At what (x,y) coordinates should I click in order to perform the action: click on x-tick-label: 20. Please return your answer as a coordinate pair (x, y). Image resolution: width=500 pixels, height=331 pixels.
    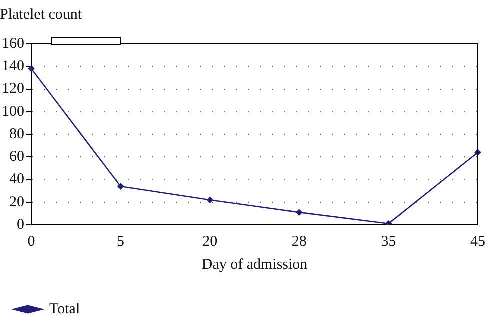
    Looking at the image, I should click on (210, 242).